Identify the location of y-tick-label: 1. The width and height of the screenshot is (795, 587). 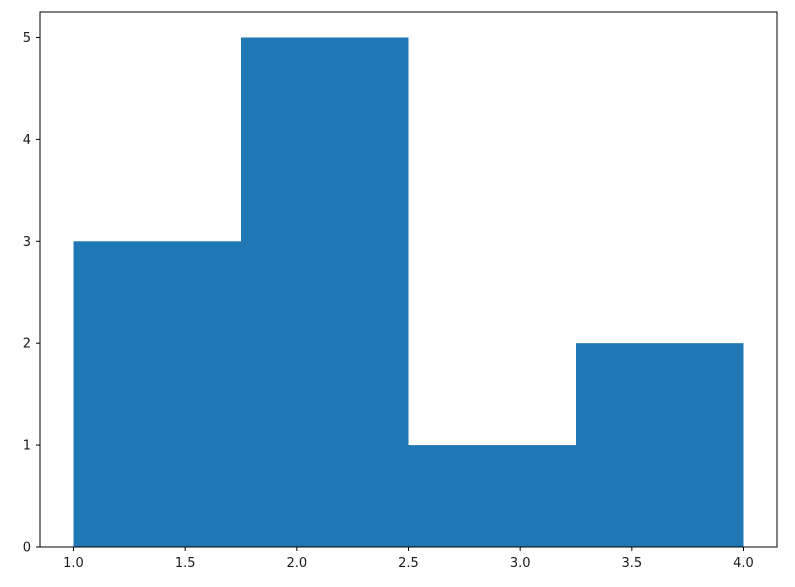
(27, 446).